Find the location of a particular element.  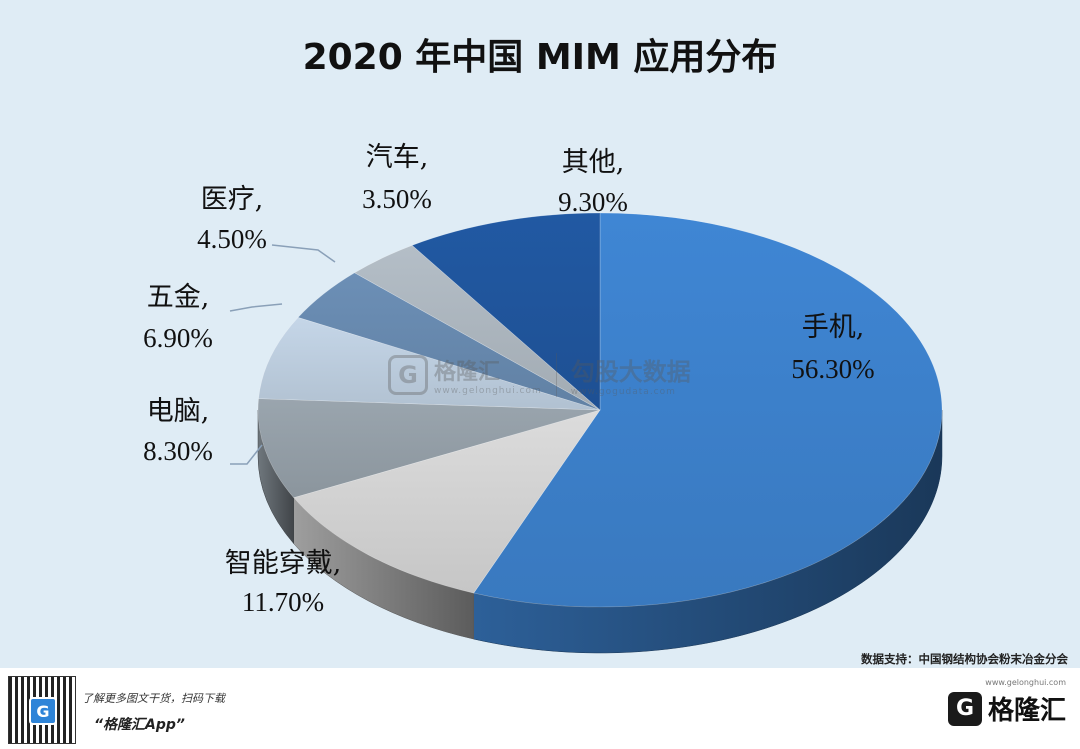

slice-label-4: 医疗, is located at coordinates (232, 199).